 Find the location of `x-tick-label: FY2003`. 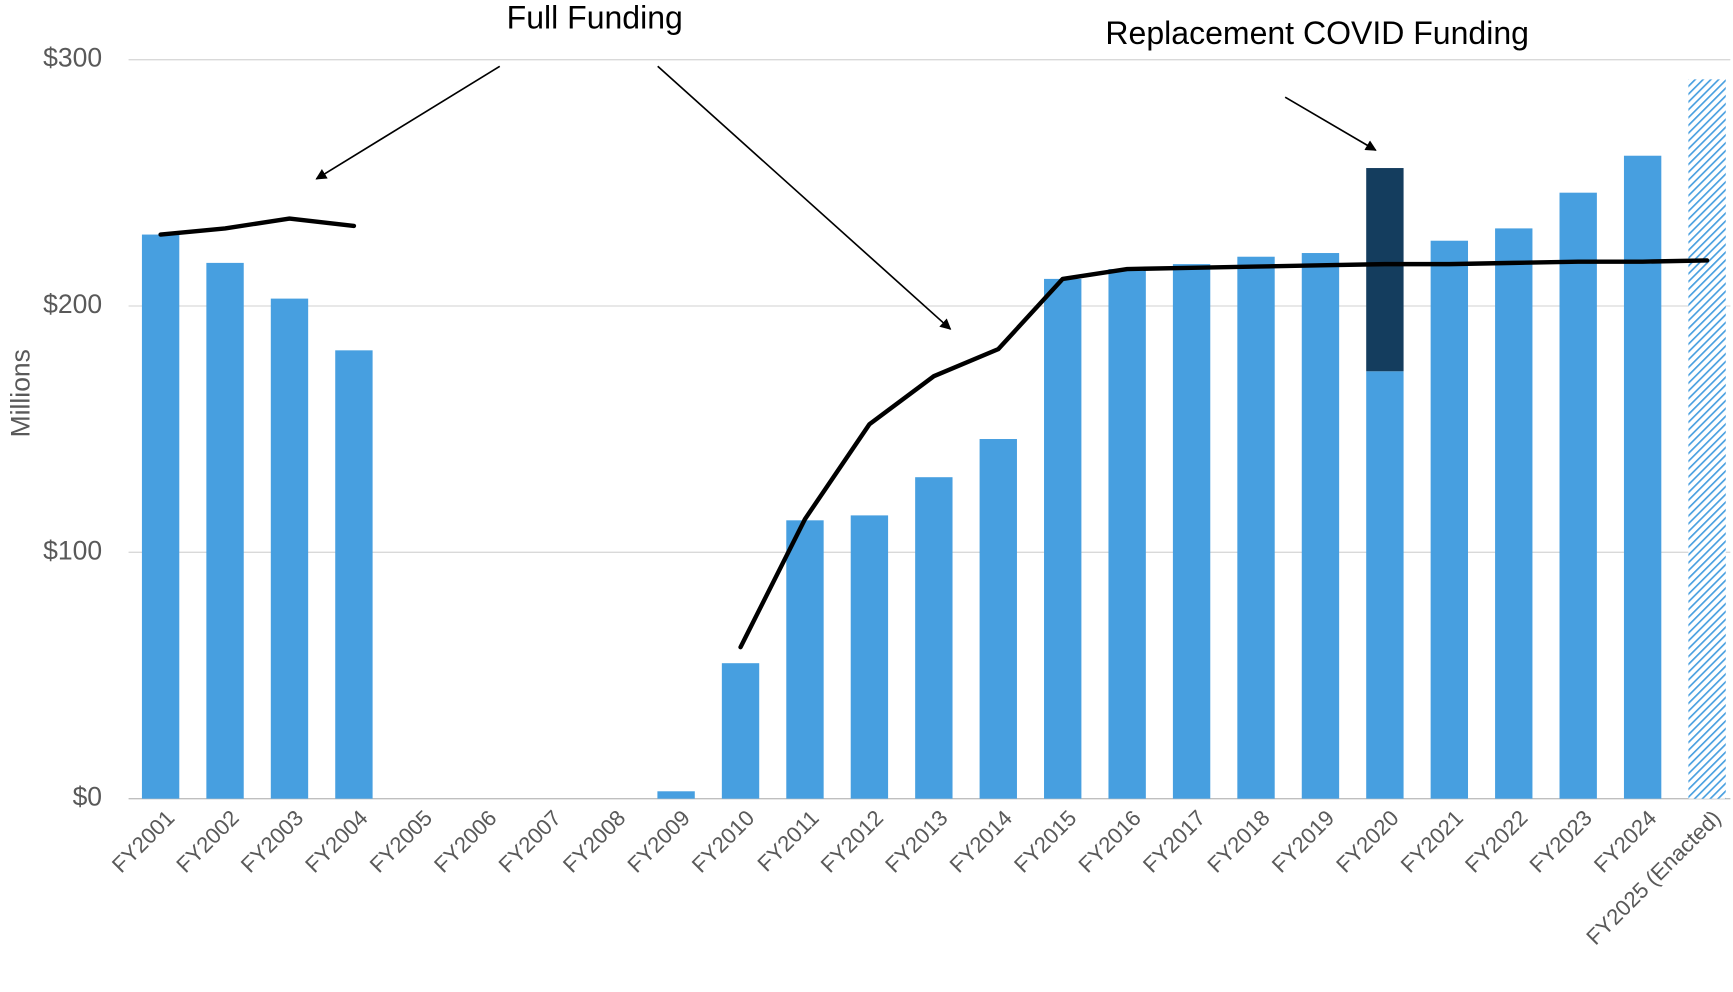

x-tick-label: FY2003 is located at coordinates (272, 841).